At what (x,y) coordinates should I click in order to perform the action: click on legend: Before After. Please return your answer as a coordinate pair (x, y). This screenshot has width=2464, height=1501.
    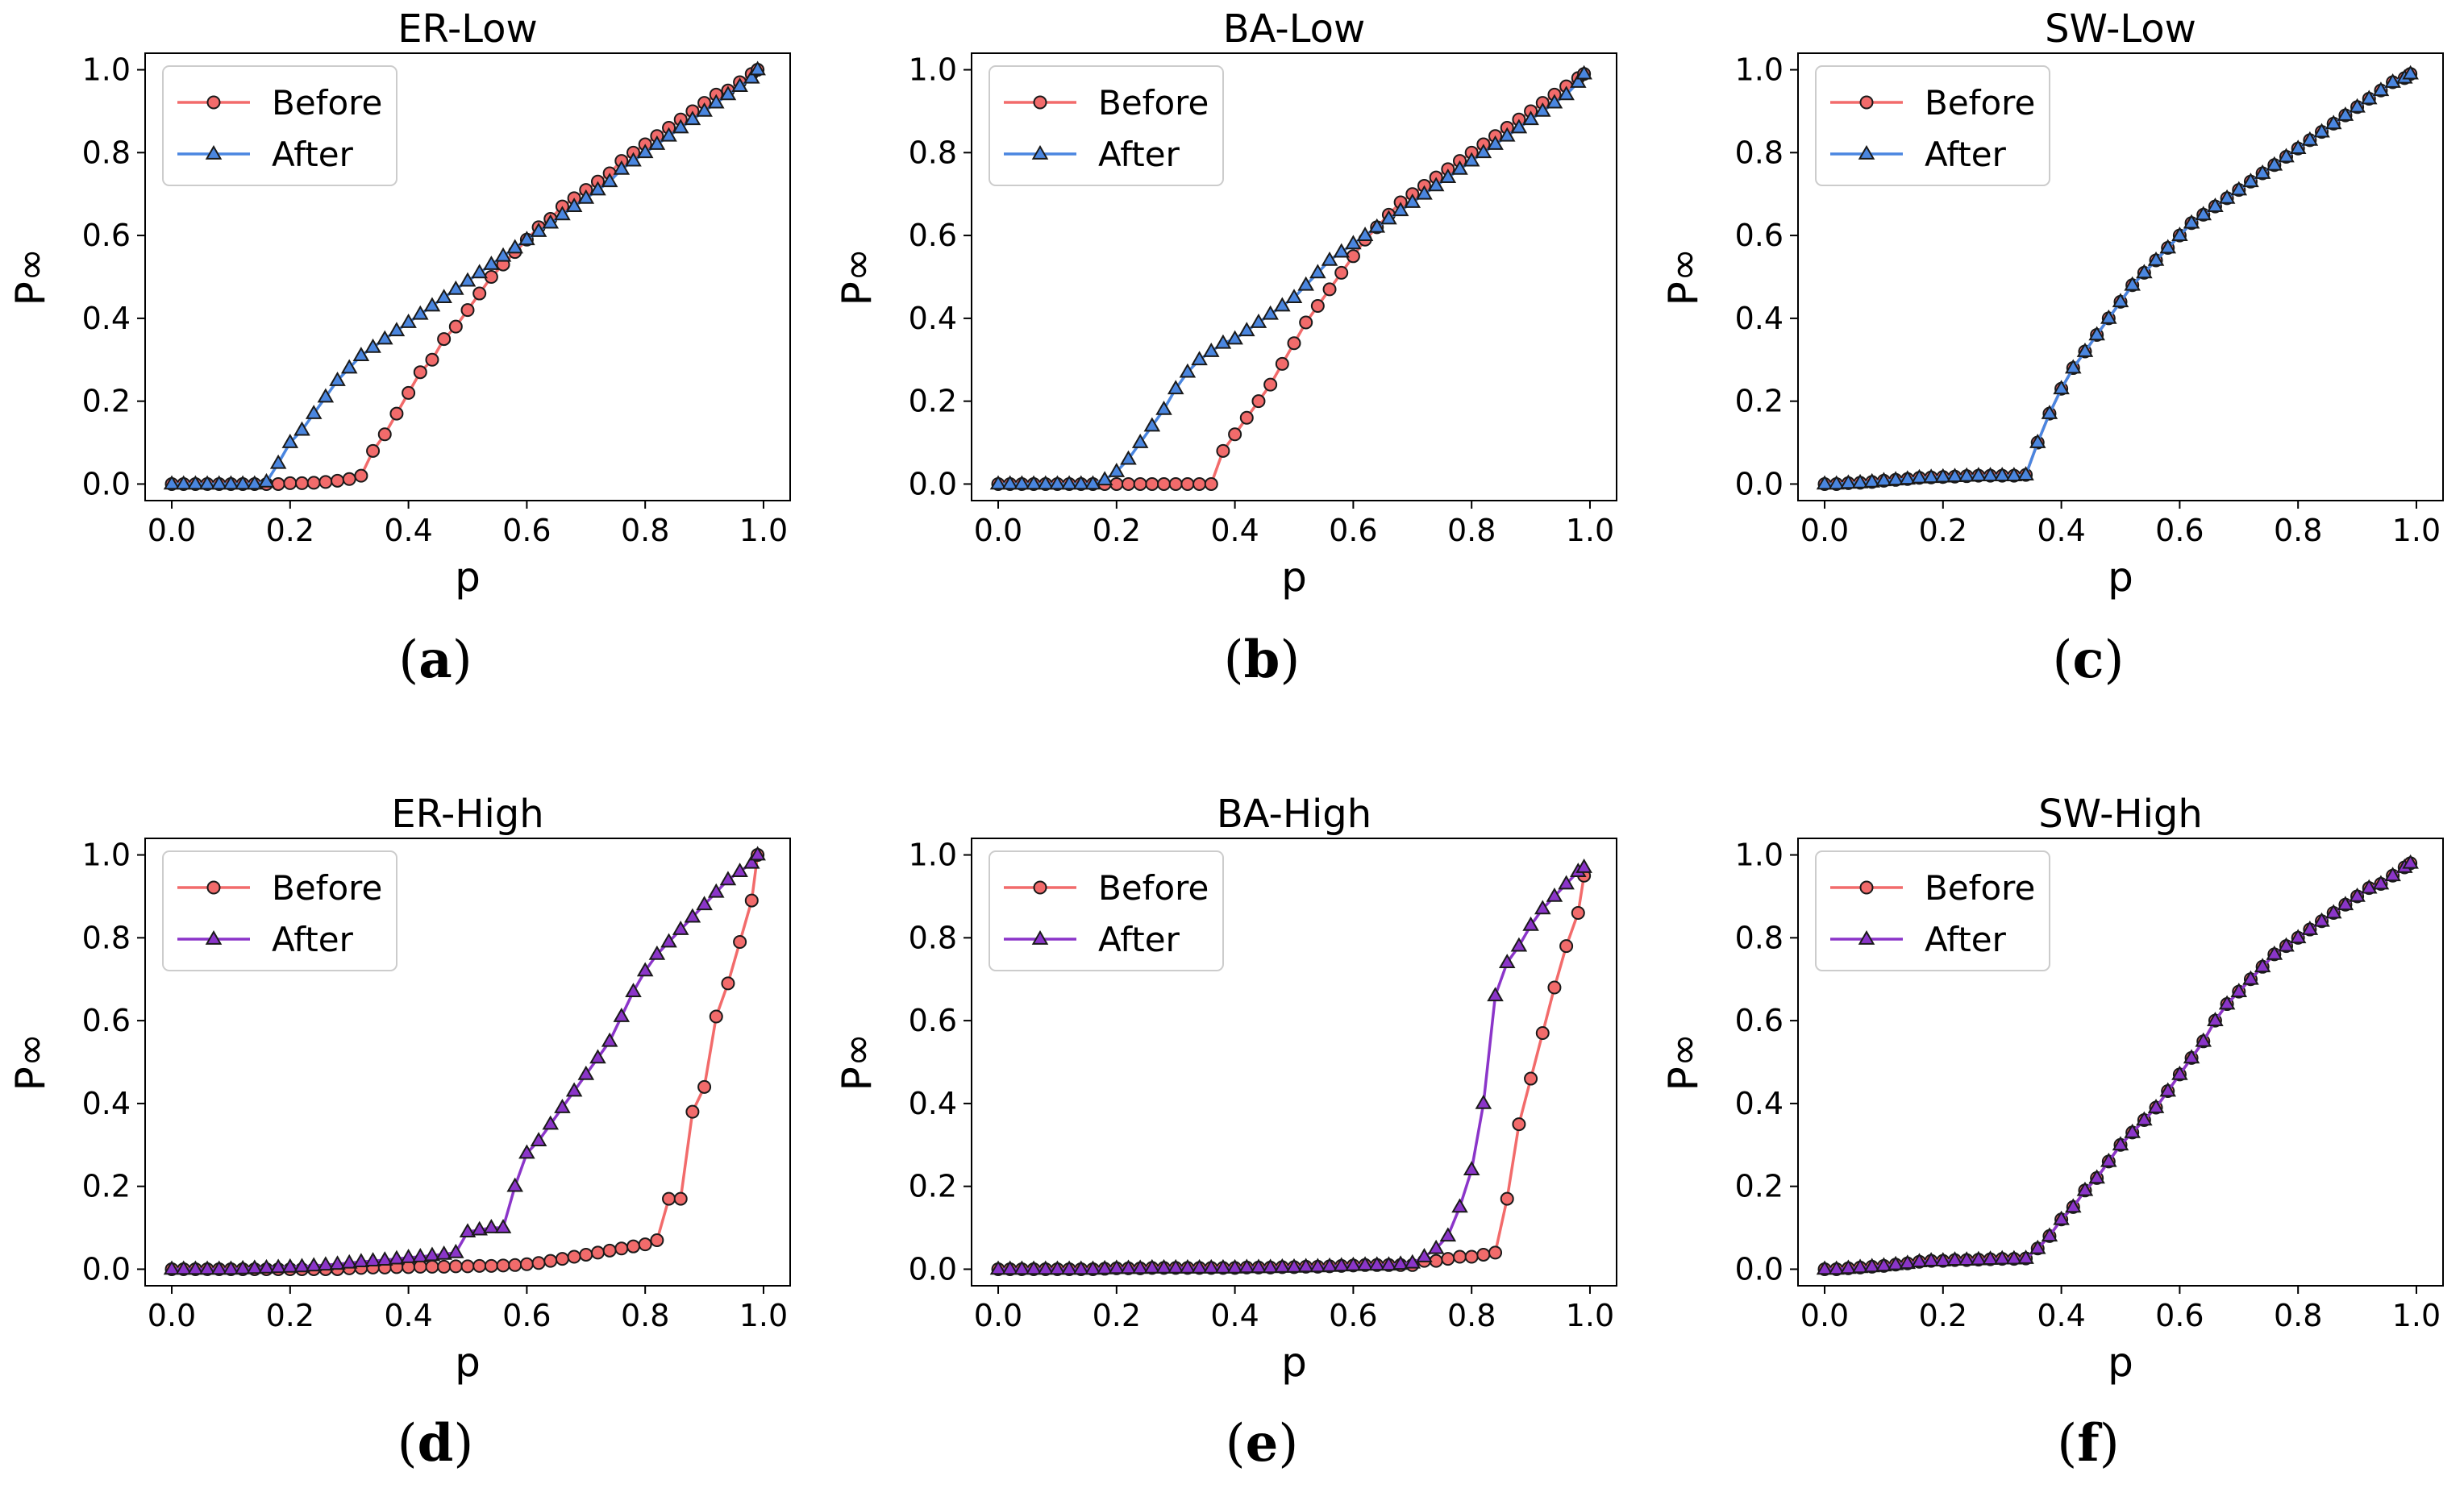
    Looking at the image, I should click on (1932, 125).